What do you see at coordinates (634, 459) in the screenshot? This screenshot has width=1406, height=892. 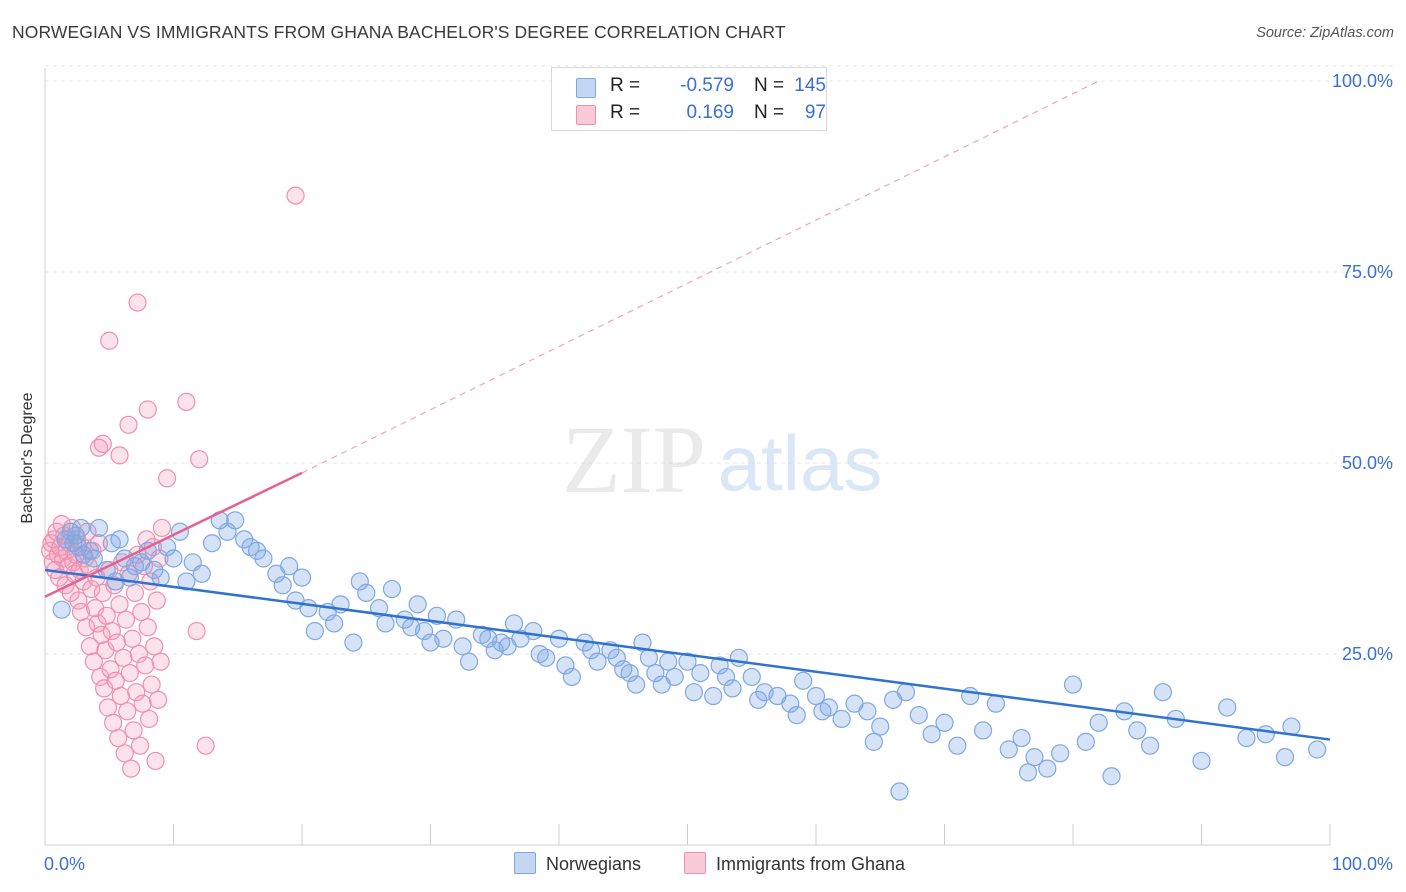 I see `watermark-zip: ZIP` at bounding box center [634, 459].